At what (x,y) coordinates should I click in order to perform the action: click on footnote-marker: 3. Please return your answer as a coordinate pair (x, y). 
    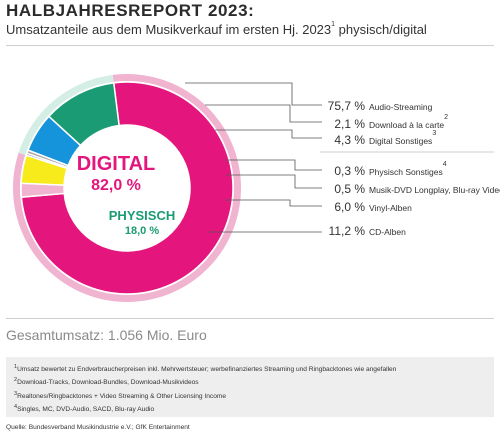
    Looking at the image, I should click on (16, 393).